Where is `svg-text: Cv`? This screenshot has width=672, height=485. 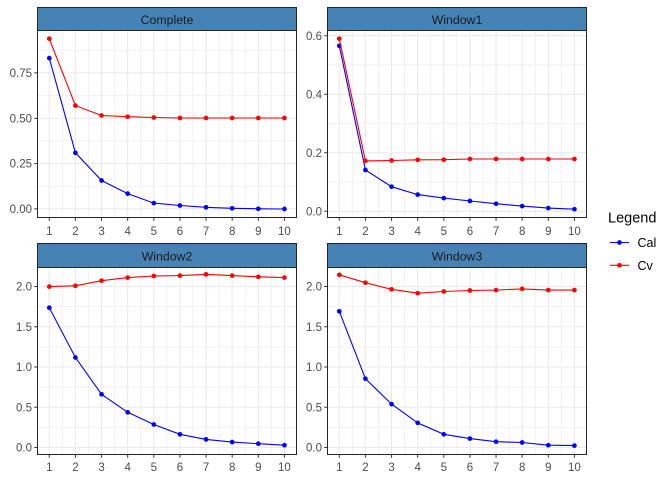 svg-text: Cv is located at coordinates (646, 266).